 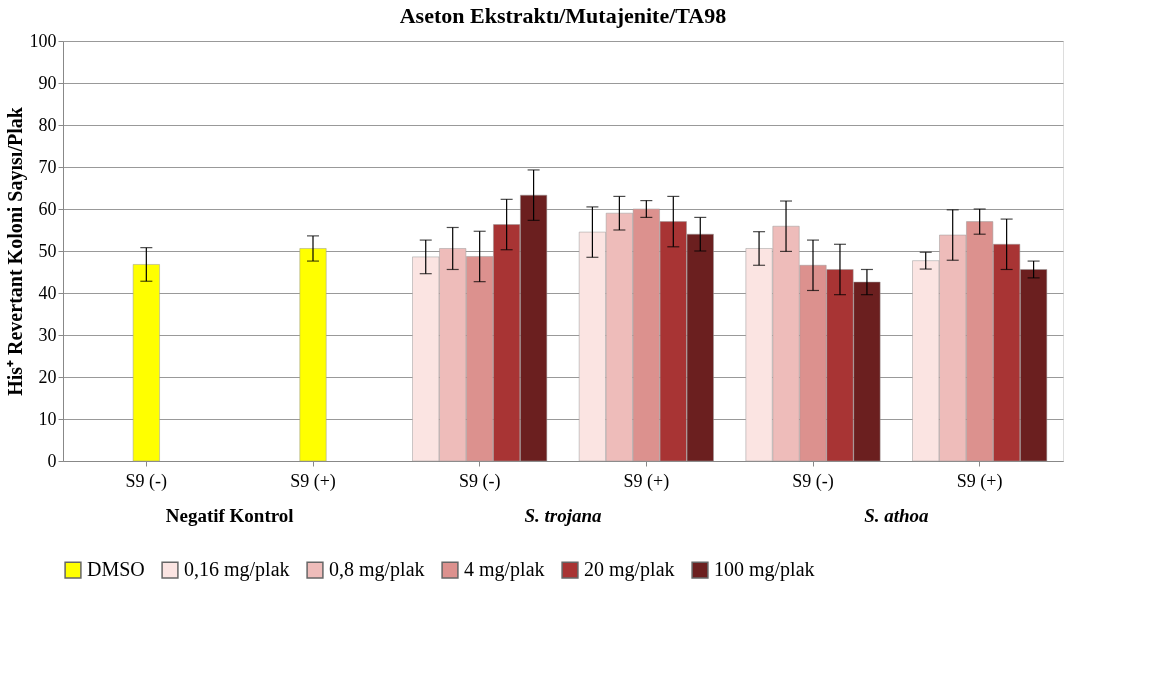 What do you see at coordinates (47, 208) in the screenshot?
I see `y-tick-label: 60` at bounding box center [47, 208].